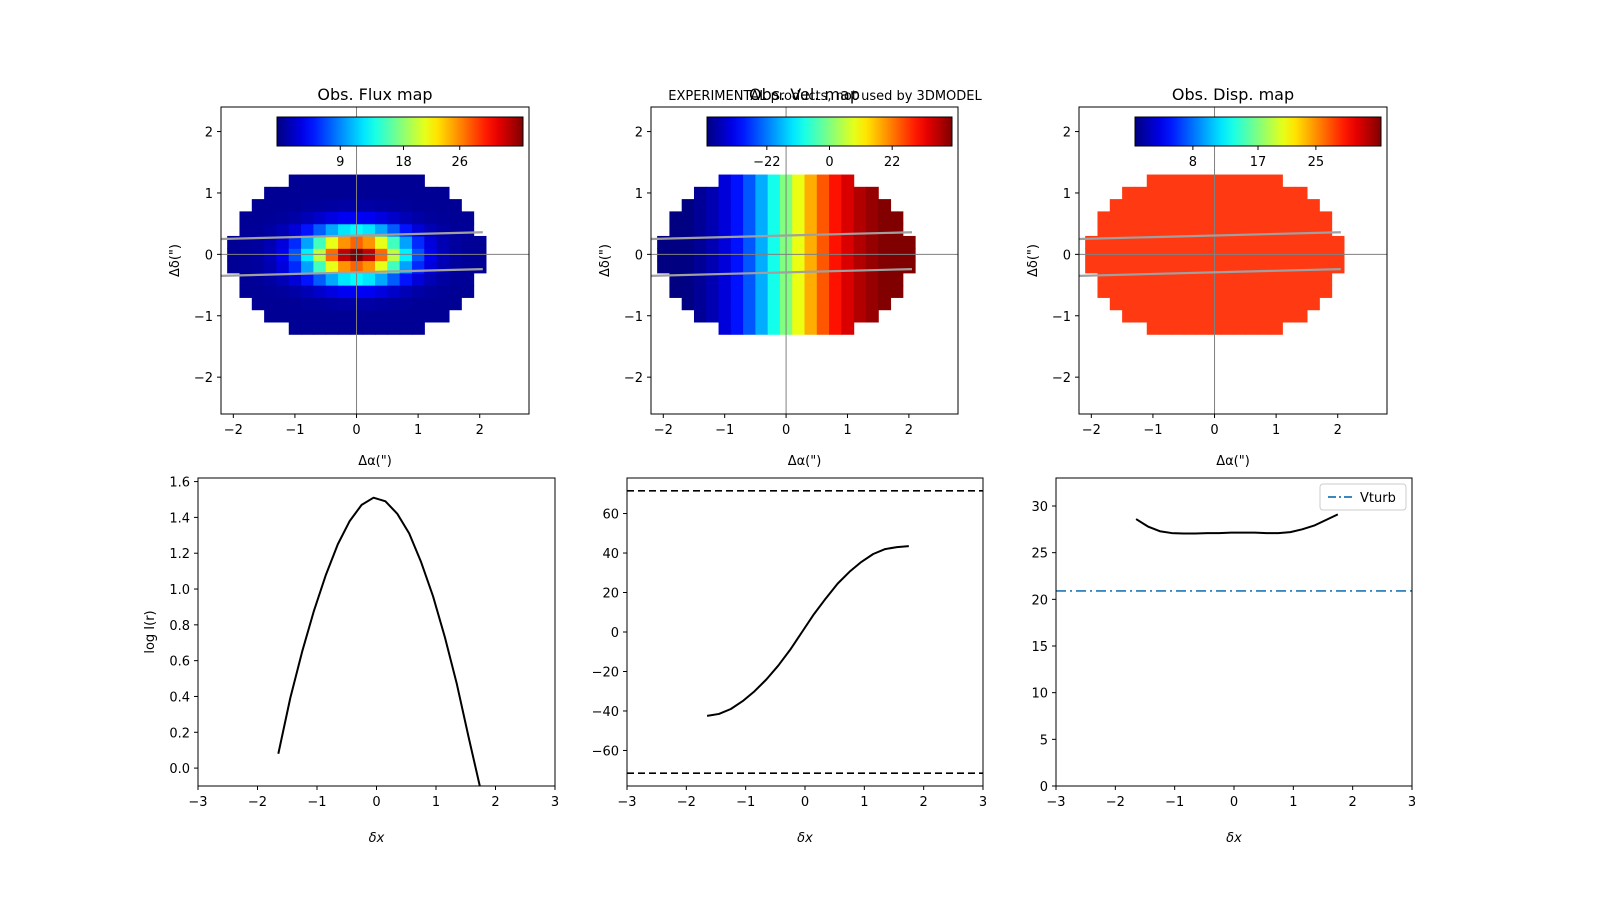 The width and height of the screenshot is (1600, 900). What do you see at coordinates (1412, 802) in the screenshot?
I see `x-tick-label: 3` at bounding box center [1412, 802].